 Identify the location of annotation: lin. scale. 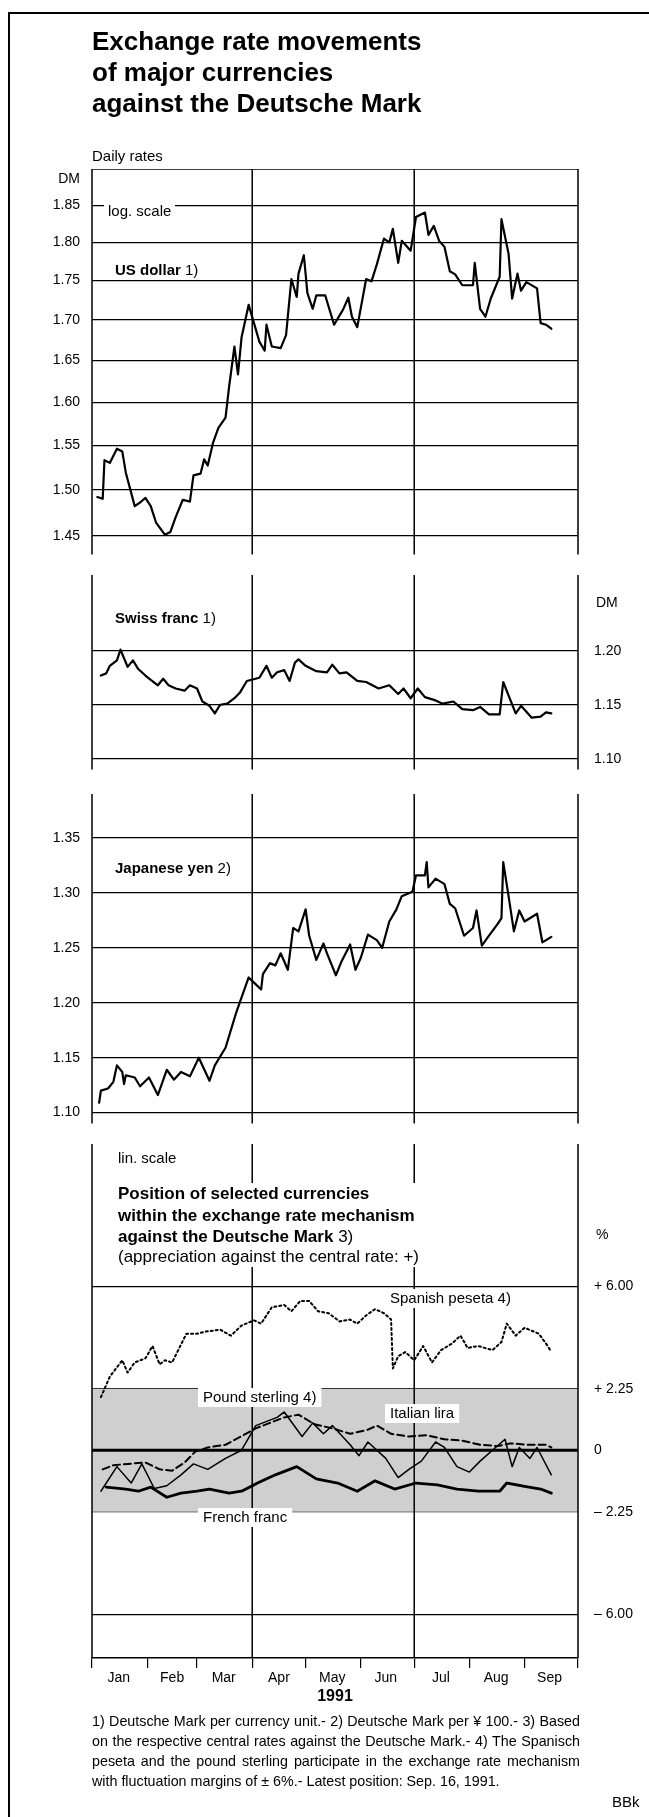
(147, 1157).